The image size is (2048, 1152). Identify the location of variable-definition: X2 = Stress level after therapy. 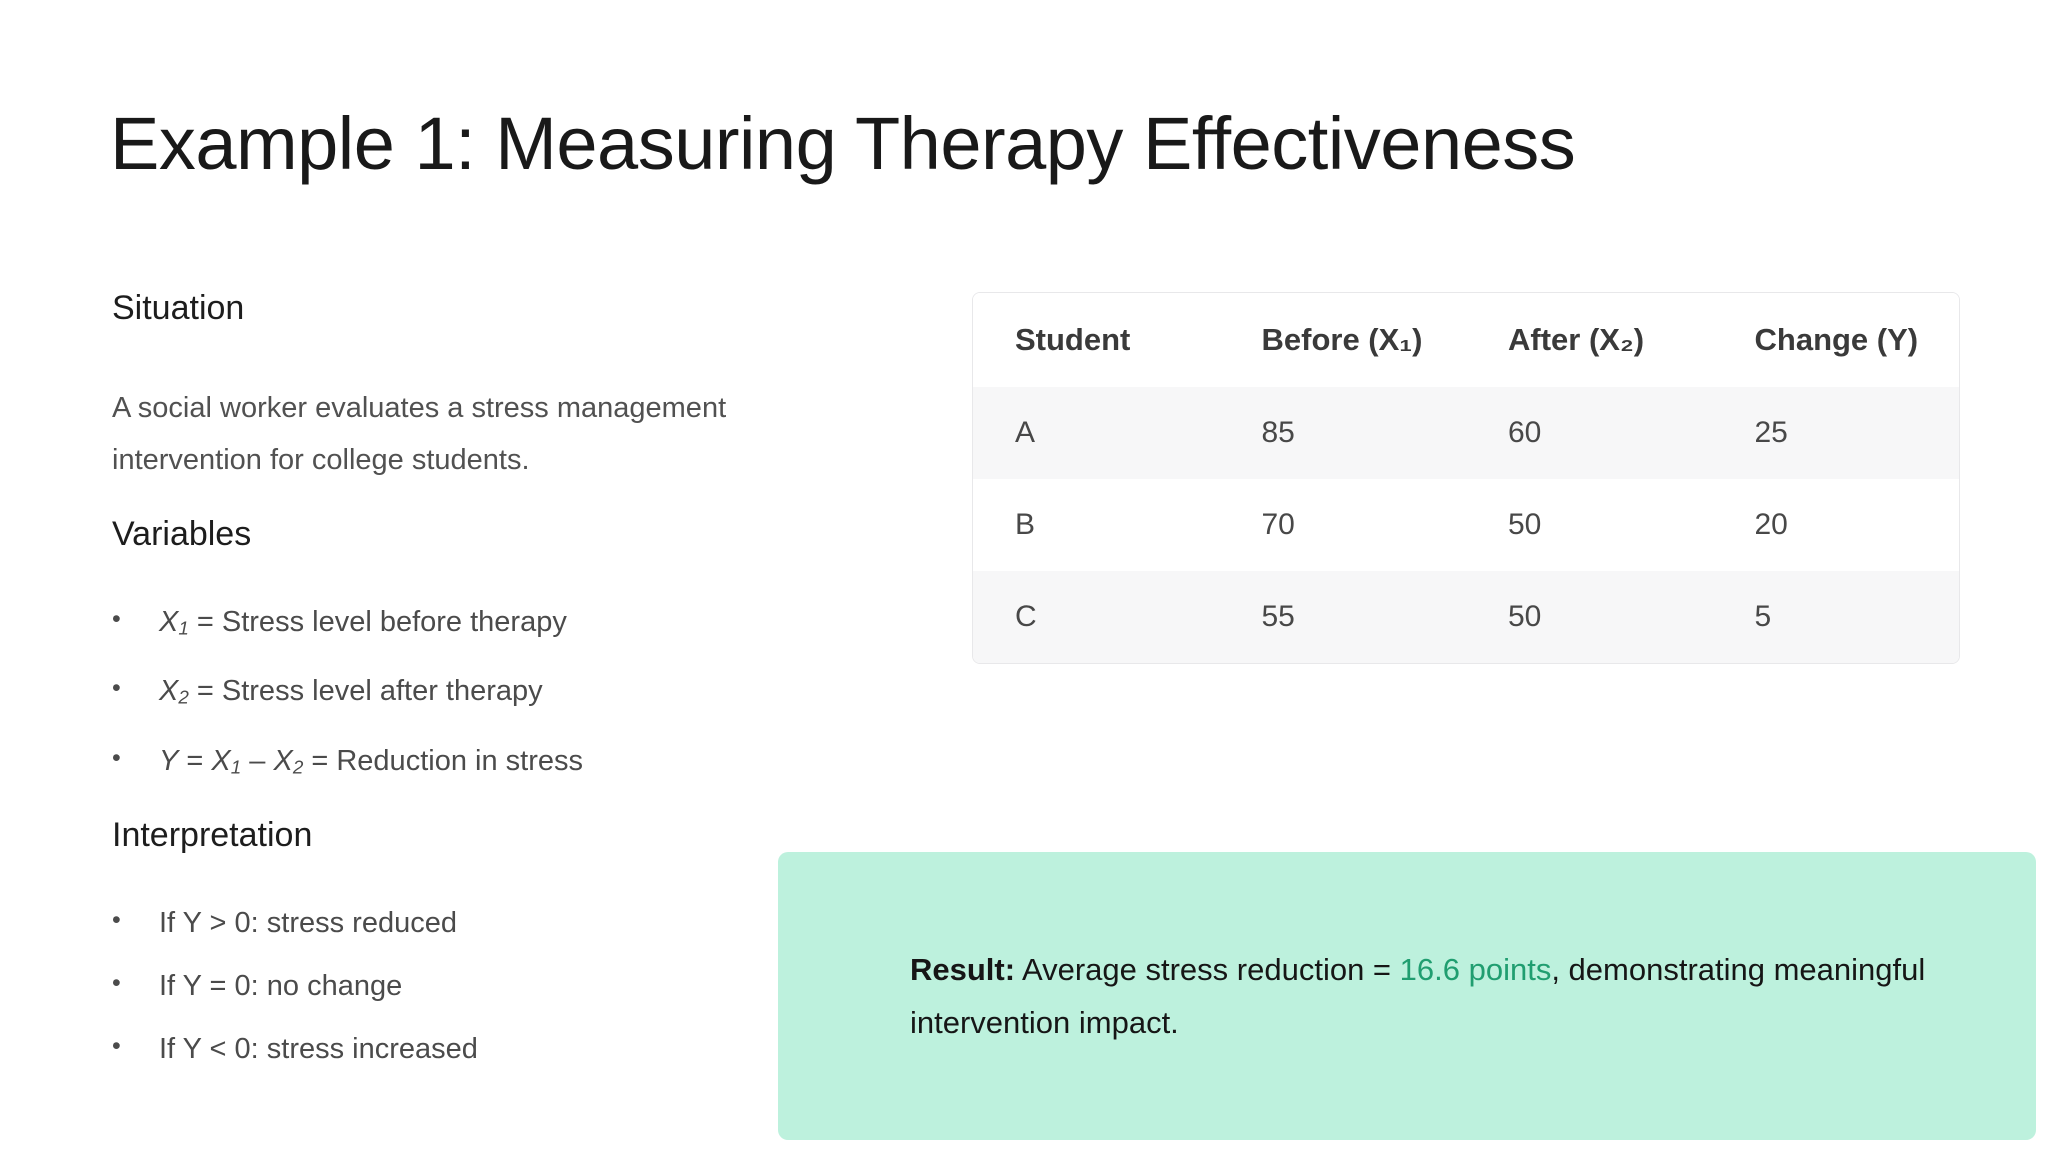
(351, 691).